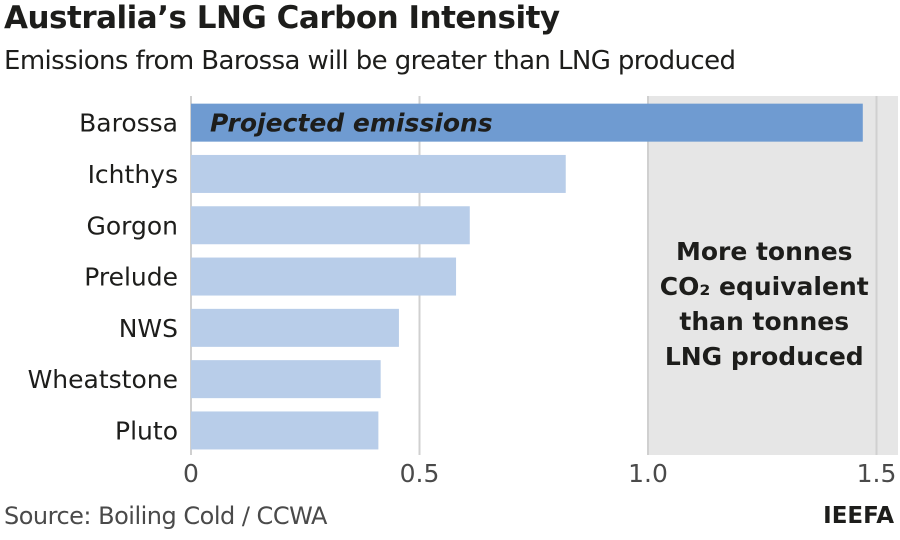  I want to click on category-label: Pluto, so click(146, 430).